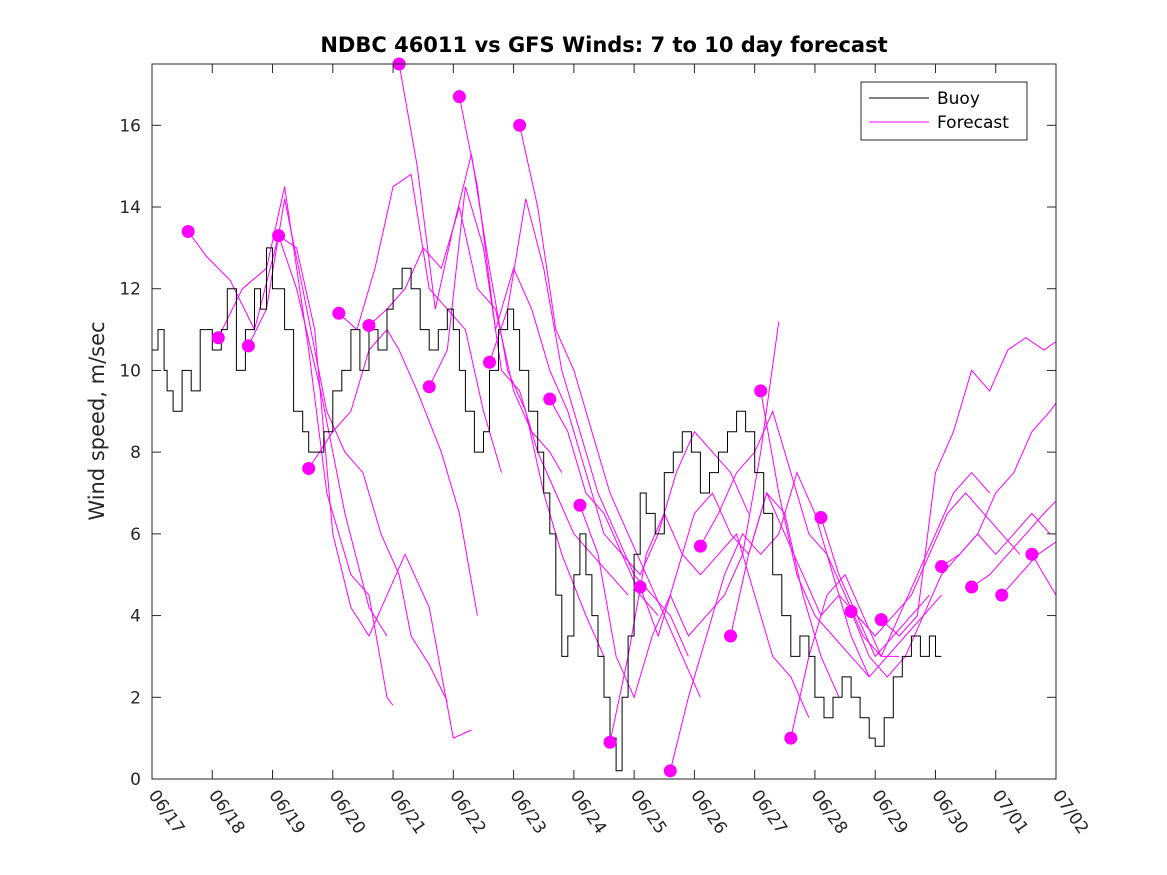 This screenshot has width=1167, height=875. What do you see at coordinates (97, 420) in the screenshot?
I see `y-axis-label: Wind speed, m/sec` at bounding box center [97, 420].